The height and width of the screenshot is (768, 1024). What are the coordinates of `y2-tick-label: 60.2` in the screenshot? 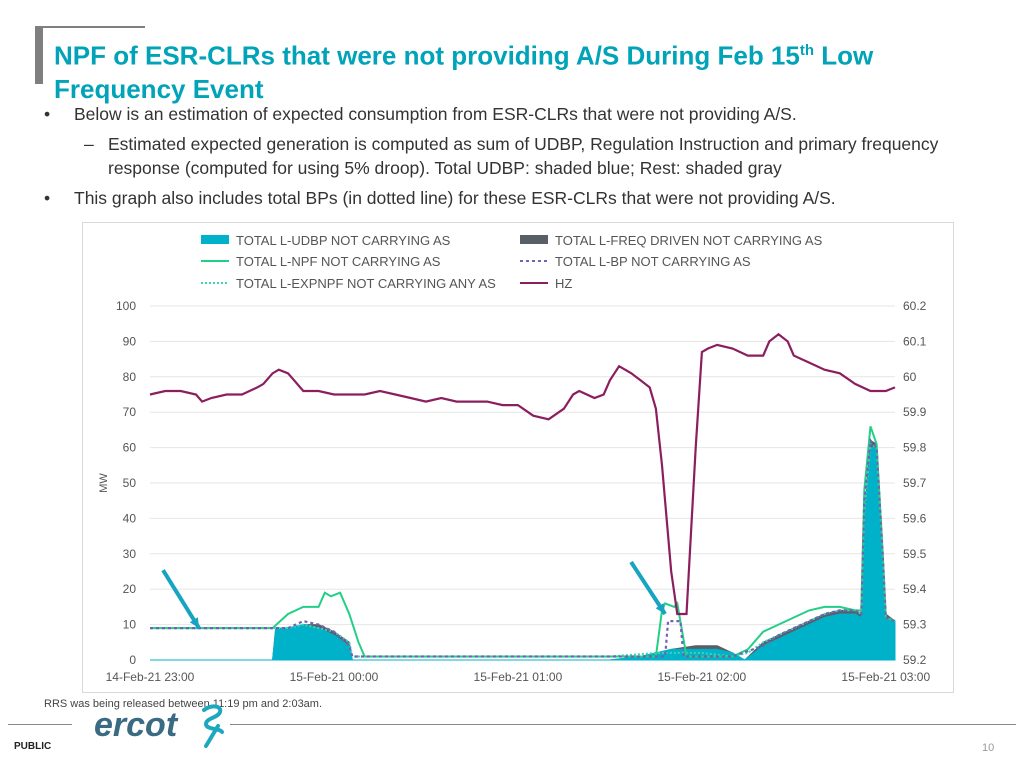 It's located at (915, 306).